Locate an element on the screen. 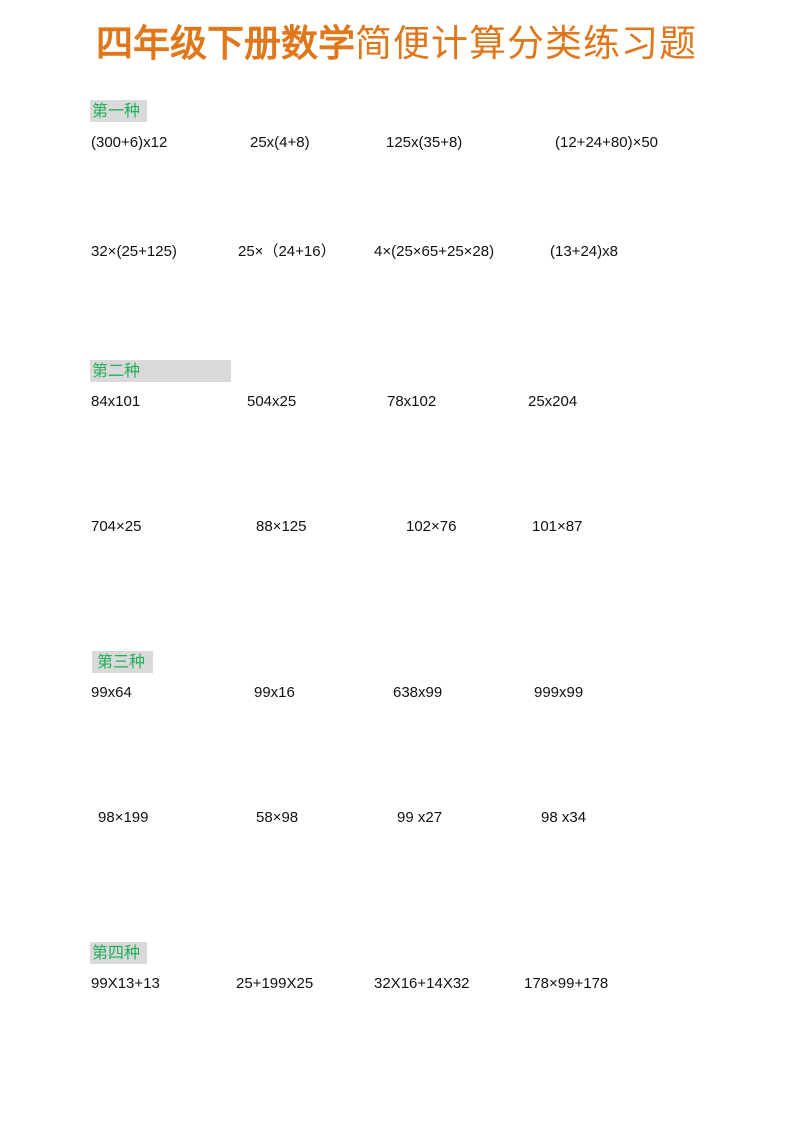  problem: 704×25 is located at coordinates (116, 526).